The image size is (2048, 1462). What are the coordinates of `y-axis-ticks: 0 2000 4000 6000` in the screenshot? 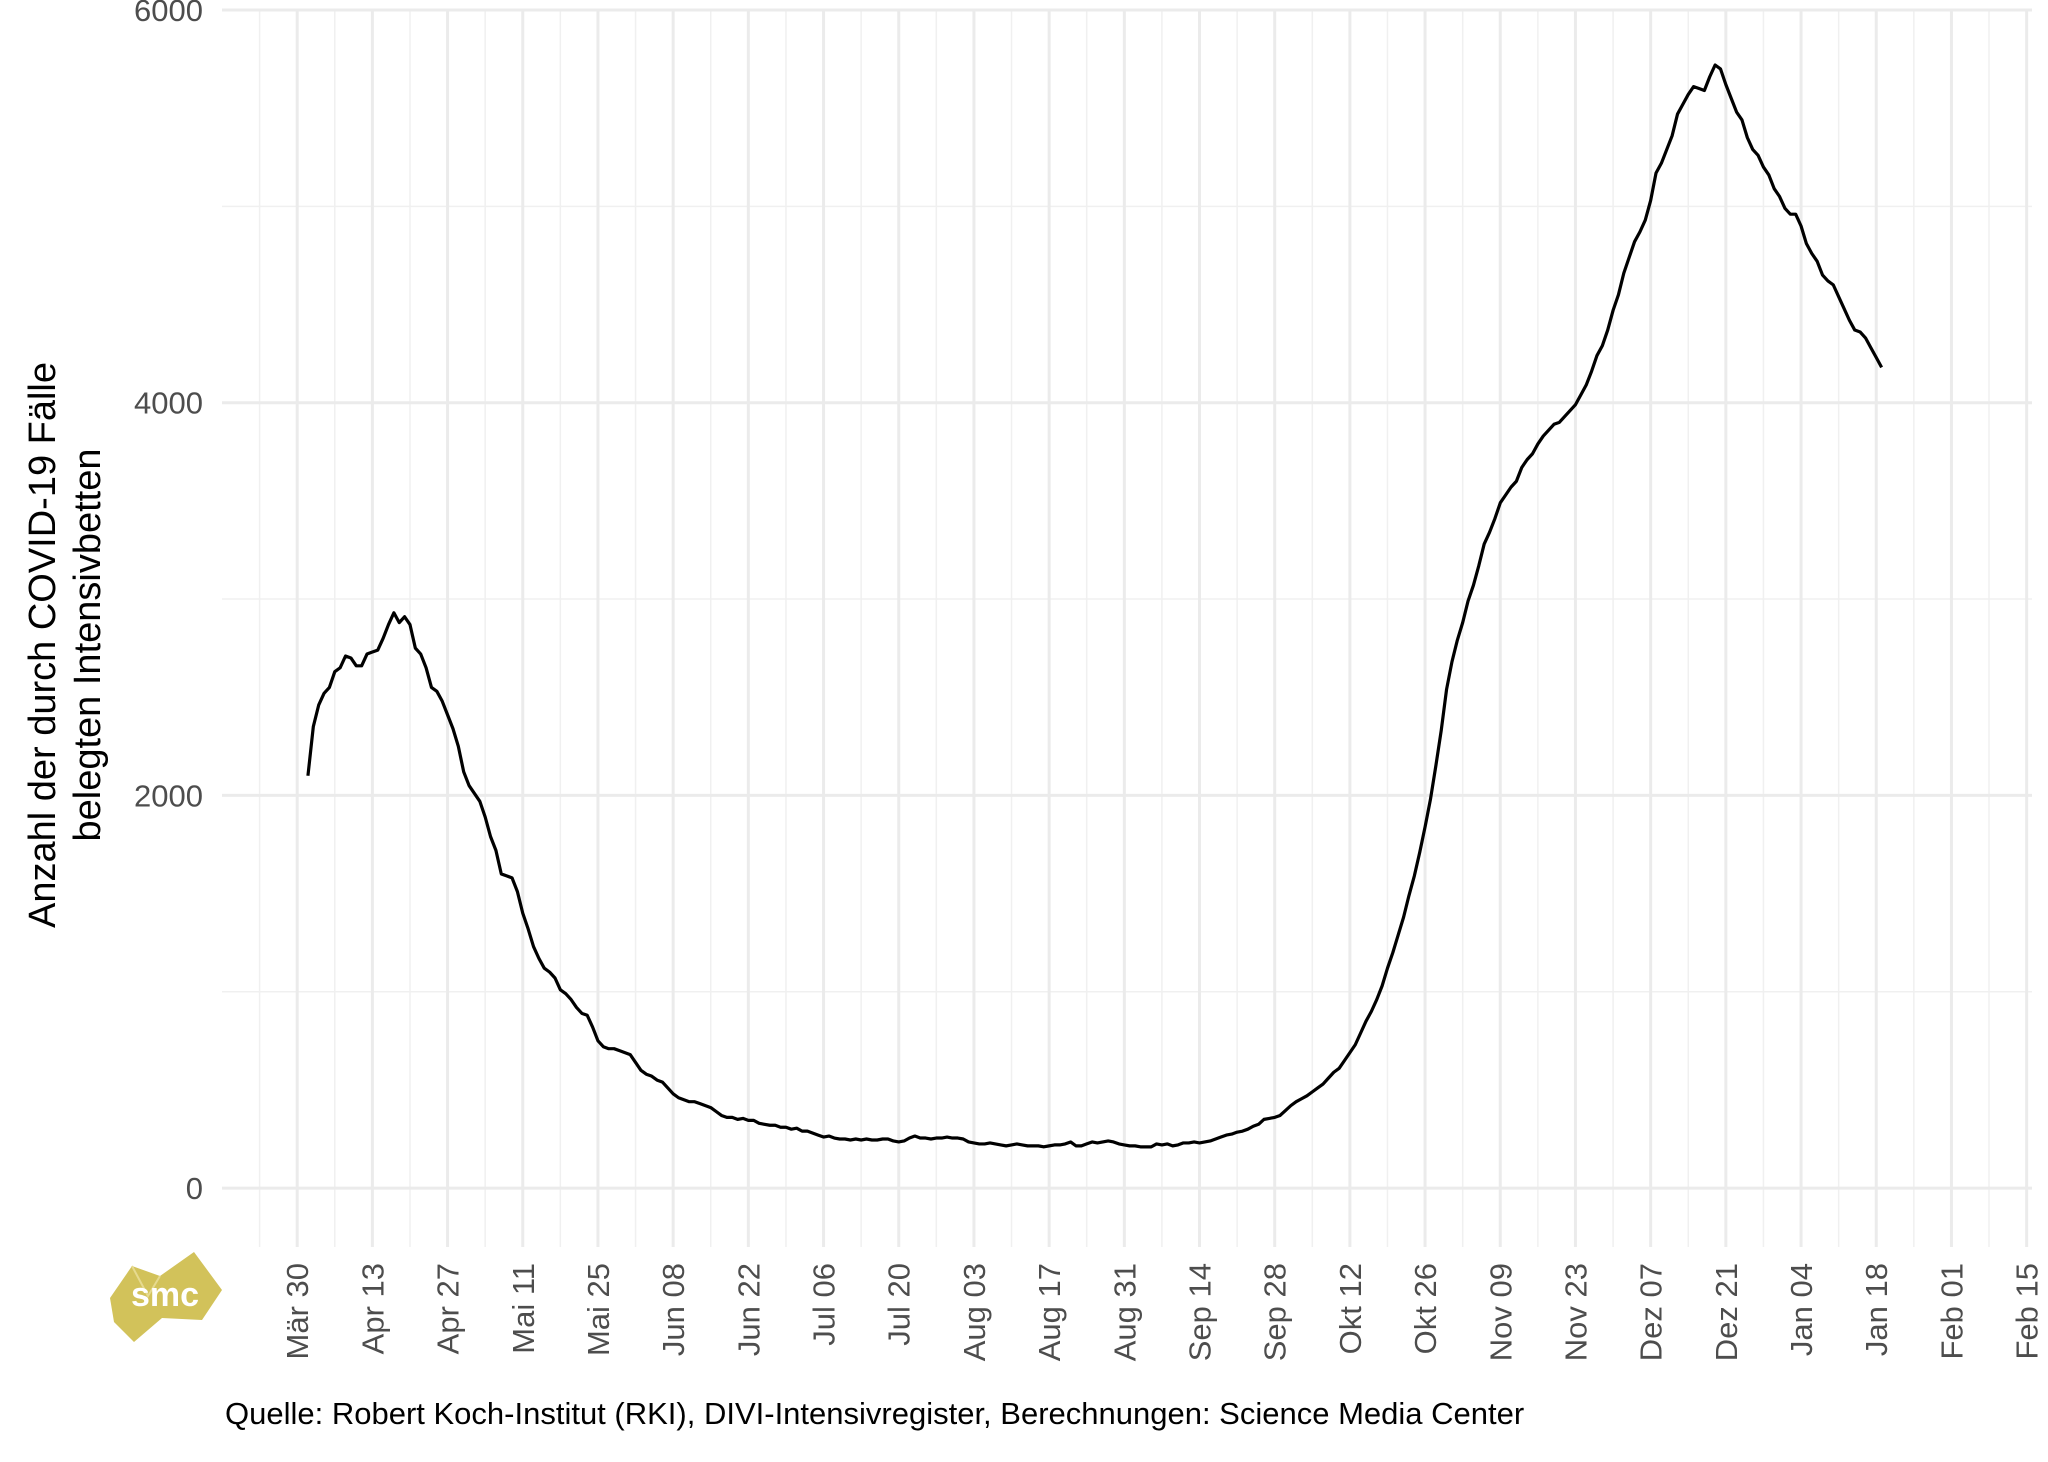 It's located at (168, 603).